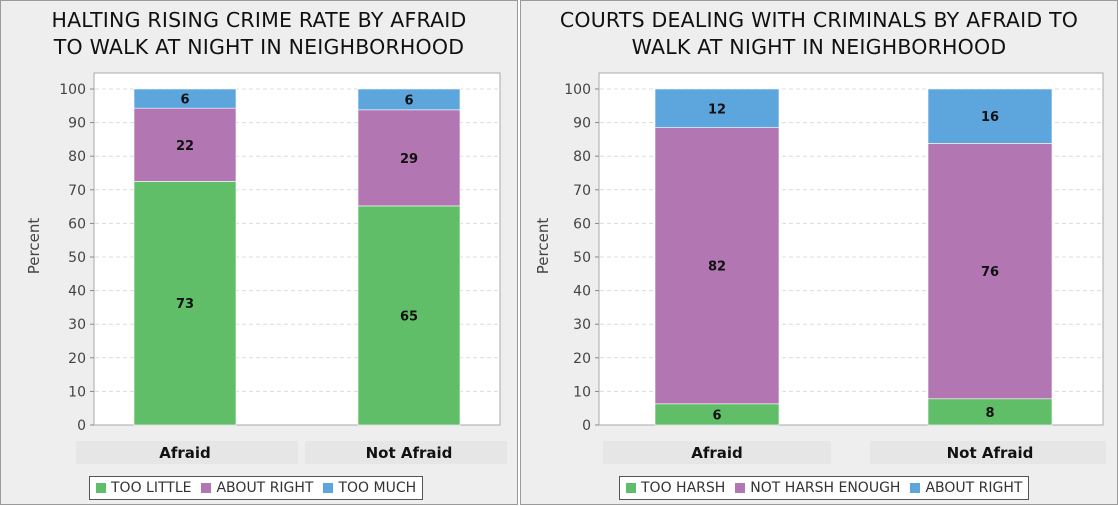 This screenshot has width=1118, height=506. Describe the element at coordinates (377, 488) in the screenshot. I see `legend-label: TOO MUCH` at that location.